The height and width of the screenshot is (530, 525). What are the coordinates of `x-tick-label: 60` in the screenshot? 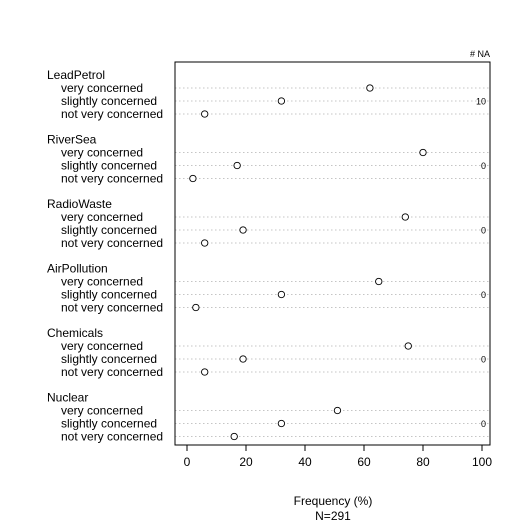 It's located at (364, 462).